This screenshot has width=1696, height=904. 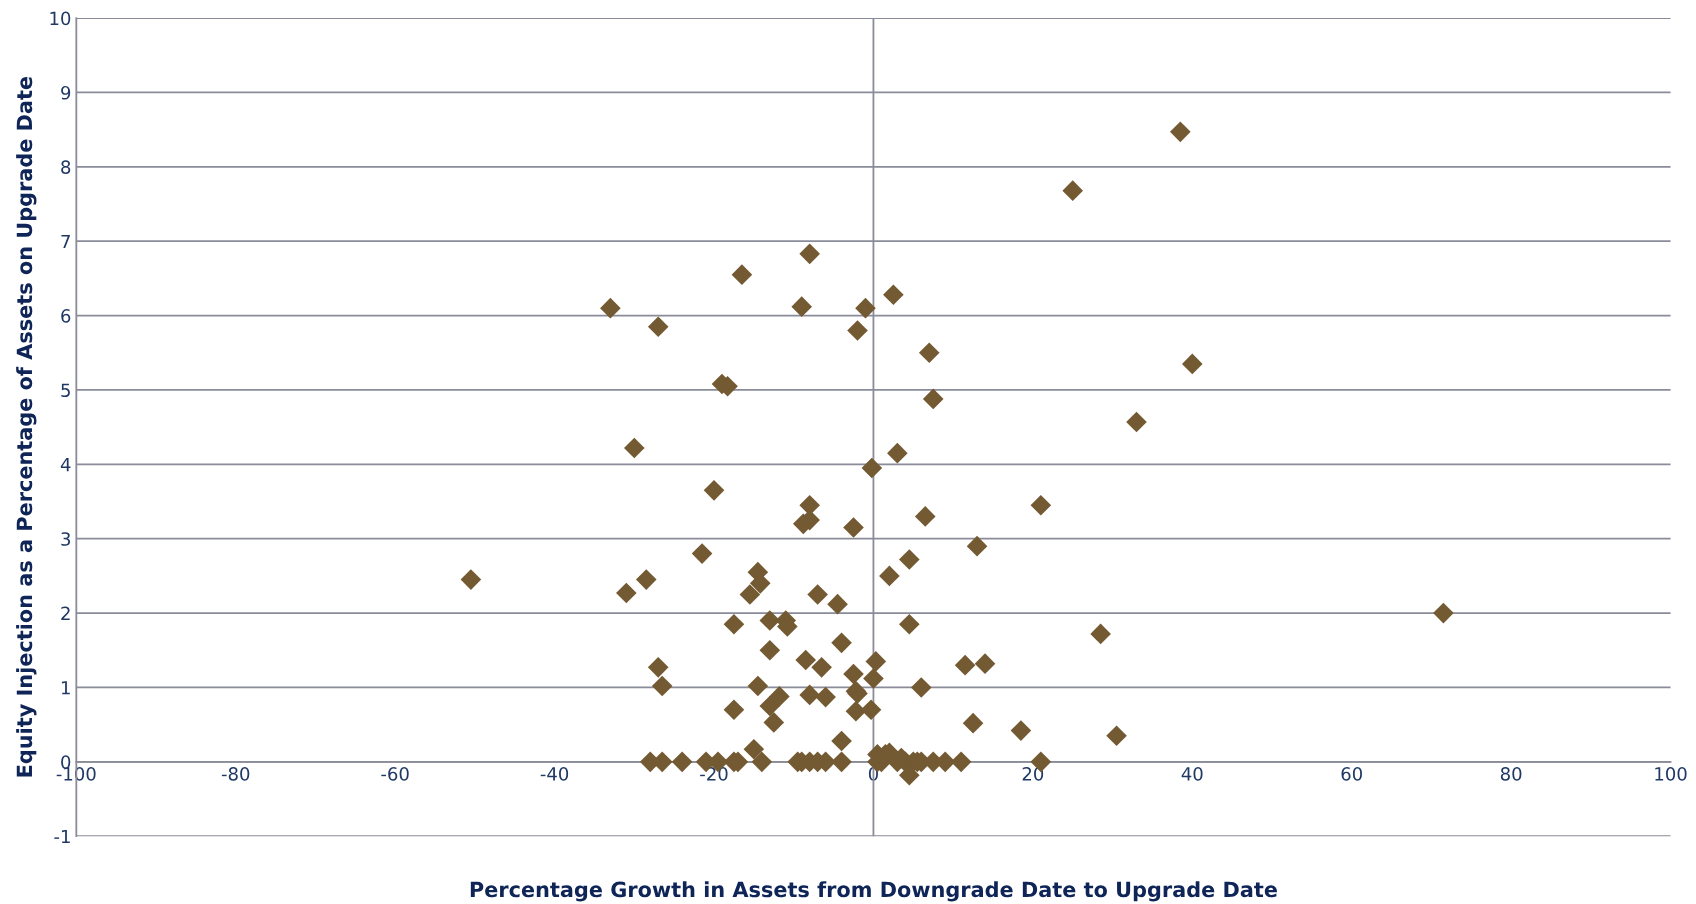 What do you see at coordinates (395, 774) in the screenshot?
I see `x-tick-label: -60` at bounding box center [395, 774].